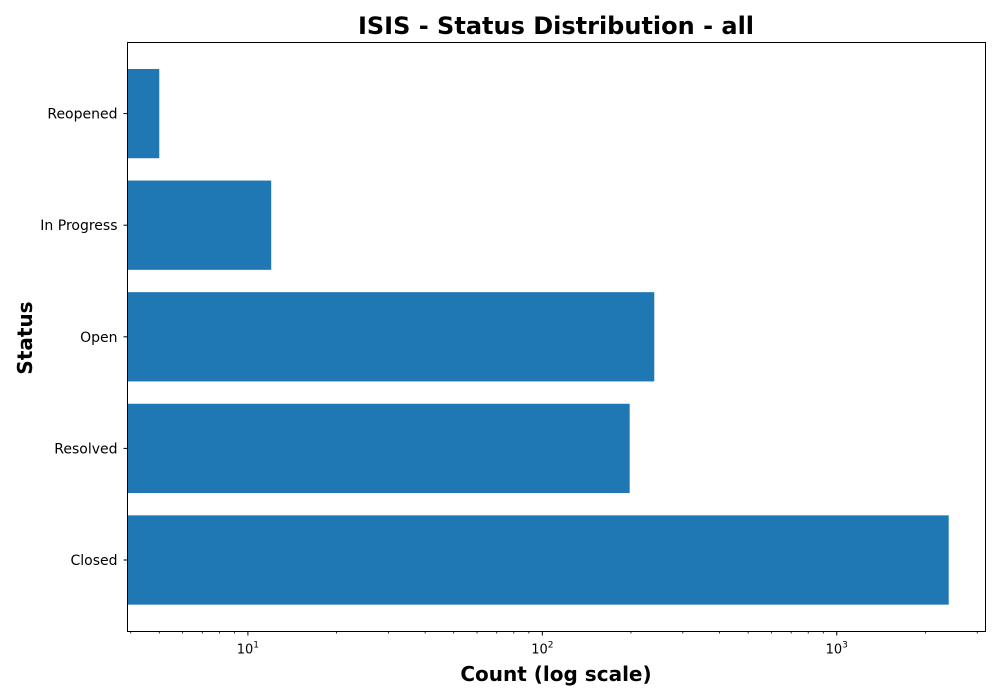  I want to click on y-tick-label-in-progress: In Progress, so click(78, 226).